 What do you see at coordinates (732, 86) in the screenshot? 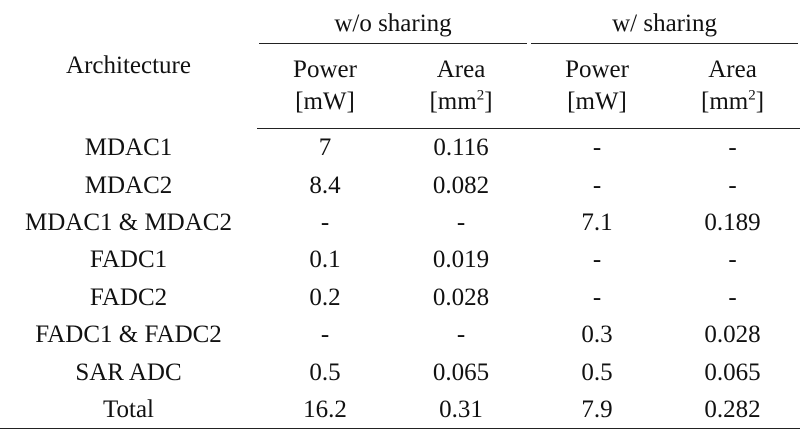
I see `area-header-with-sharing: Area [mm2]` at bounding box center [732, 86].